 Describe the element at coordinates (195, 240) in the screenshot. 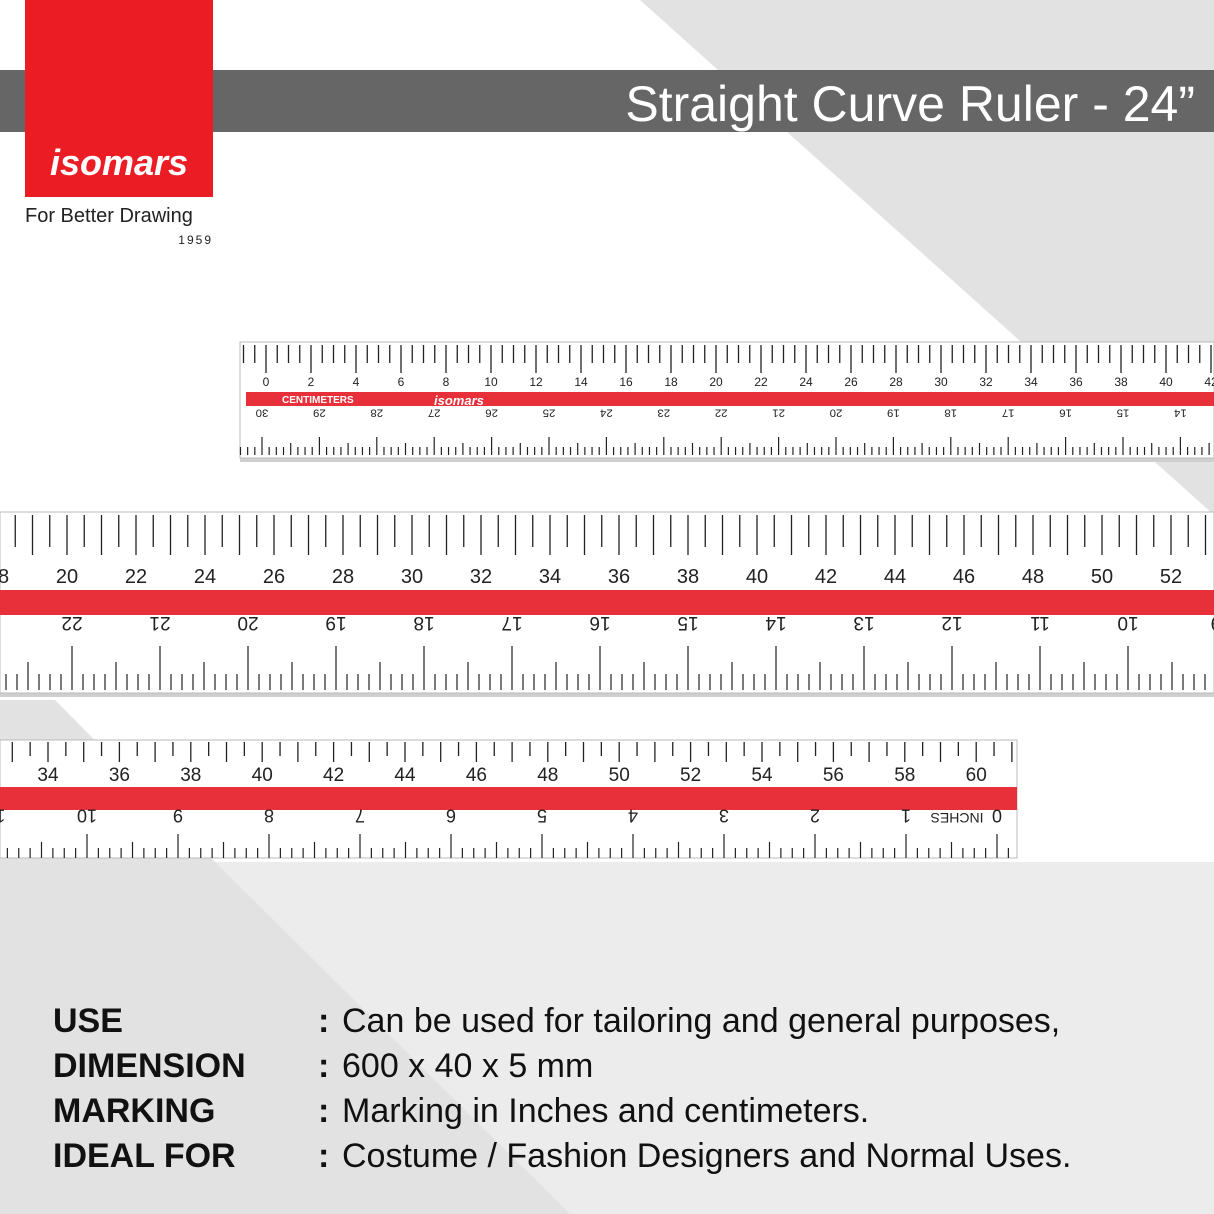

I see `logo-year: 1959` at that location.